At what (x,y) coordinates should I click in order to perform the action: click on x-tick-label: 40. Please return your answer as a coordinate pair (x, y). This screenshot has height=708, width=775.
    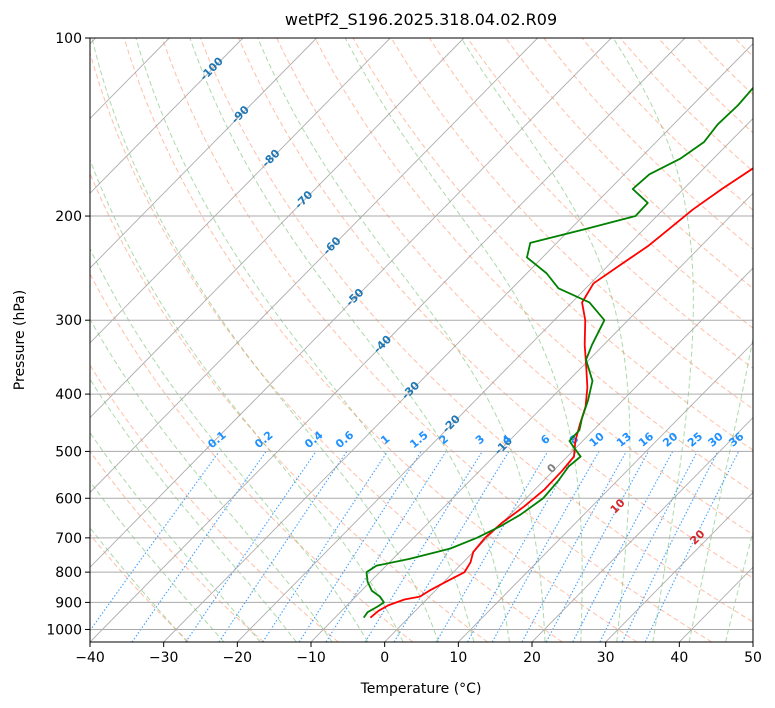
    Looking at the image, I should click on (679, 658).